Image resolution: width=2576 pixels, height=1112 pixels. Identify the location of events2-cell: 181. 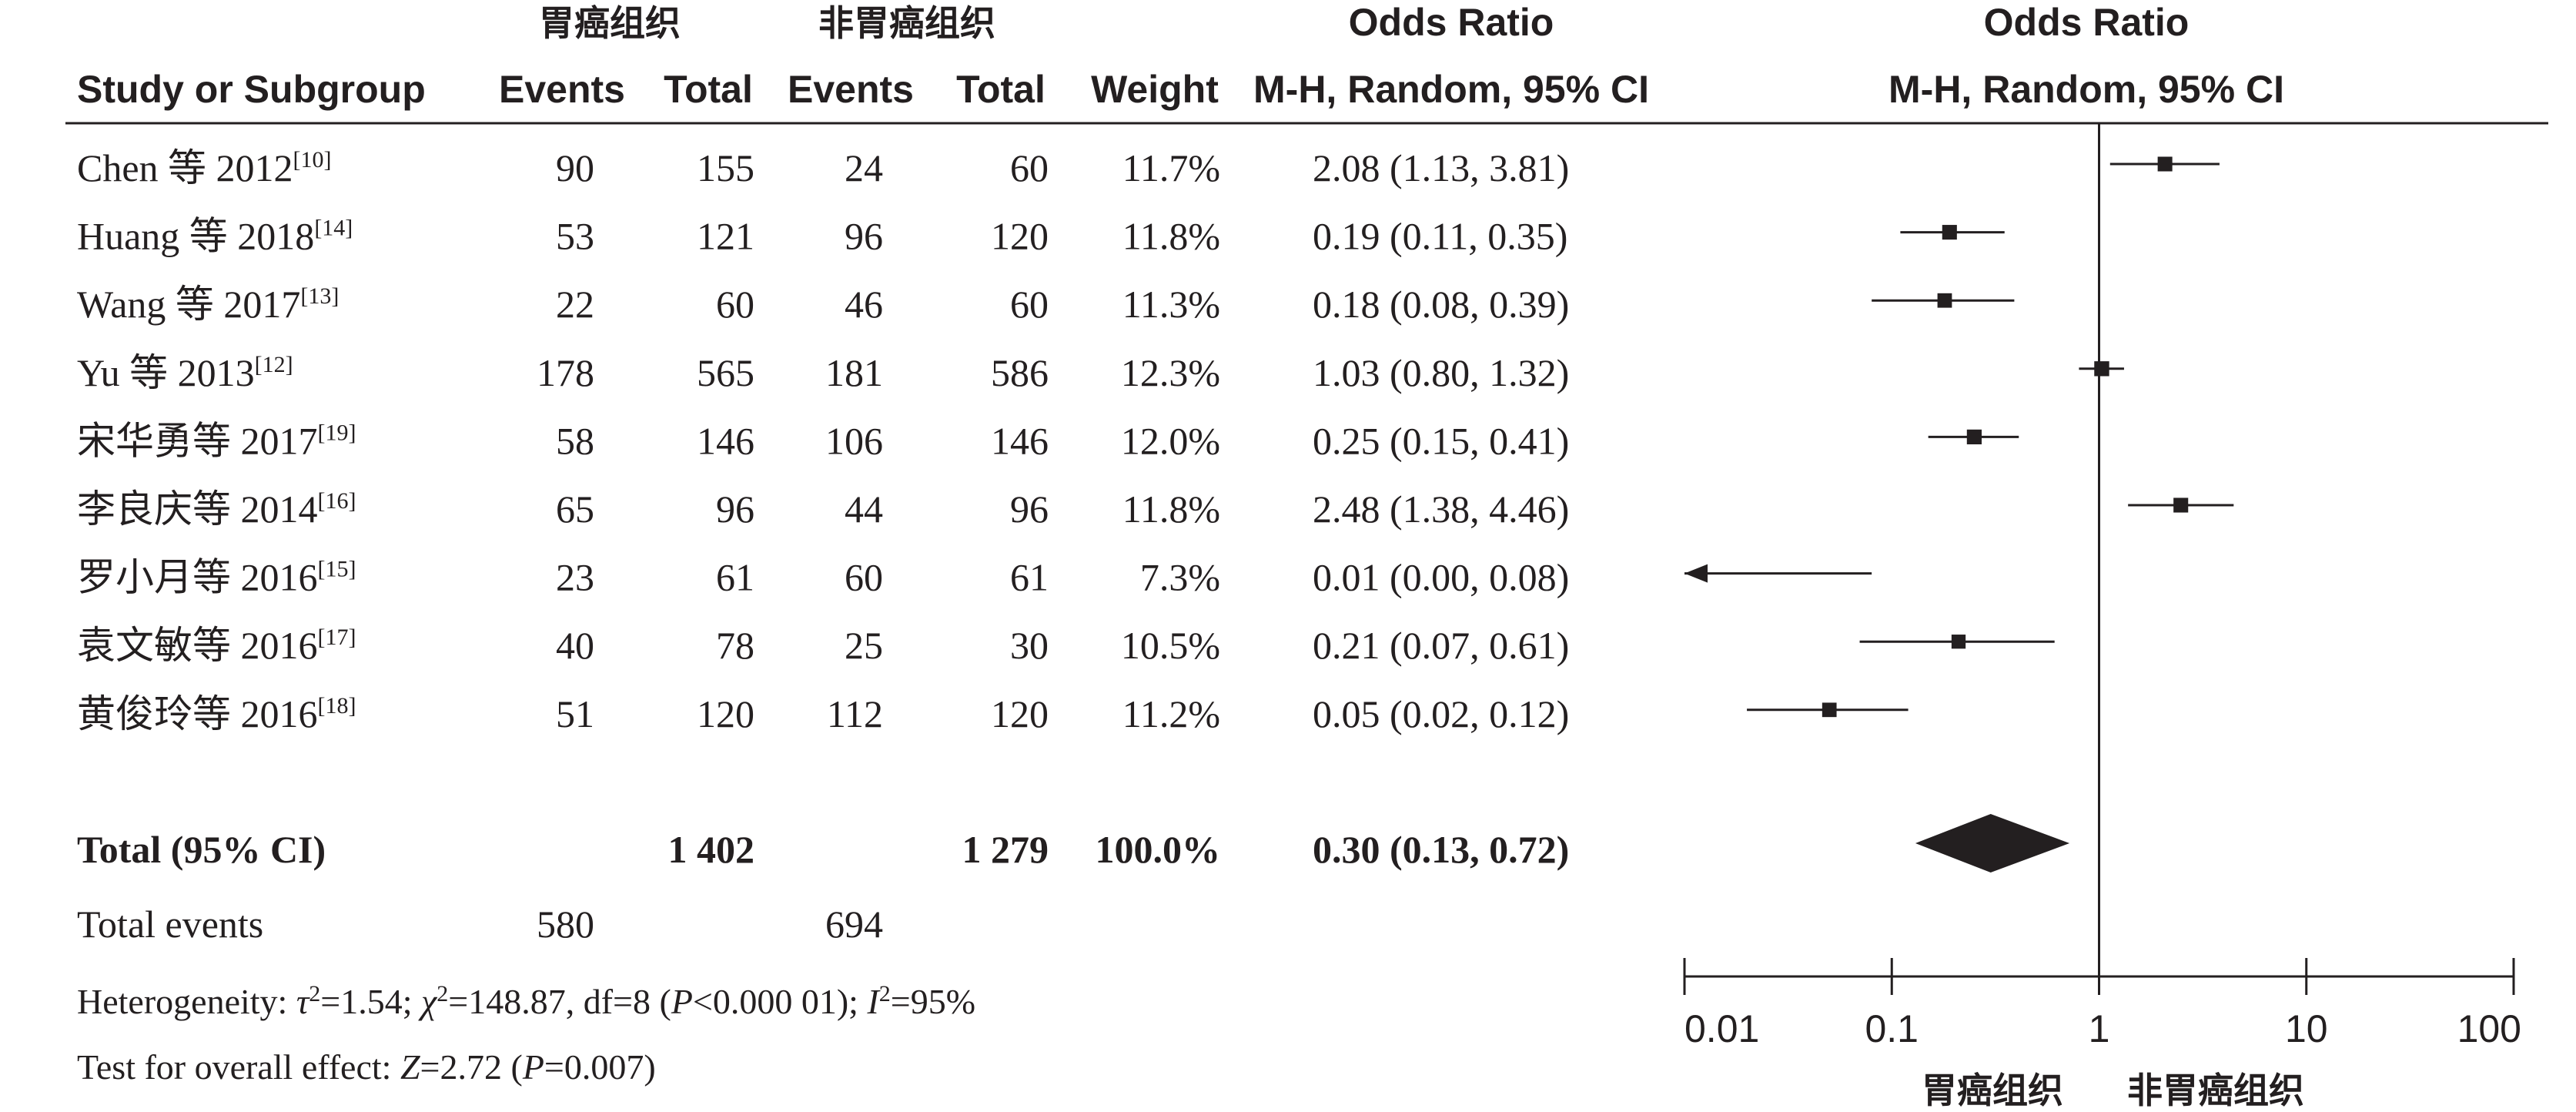
(854, 372).